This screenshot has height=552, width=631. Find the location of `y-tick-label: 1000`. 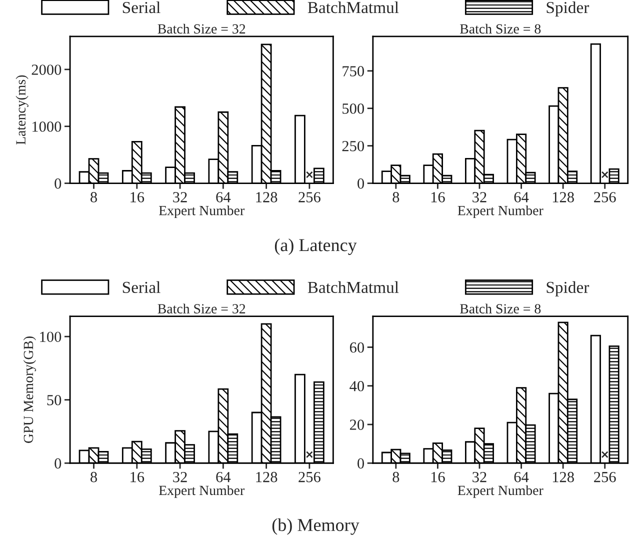

y-tick-label: 1000 is located at coordinates (47, 126).